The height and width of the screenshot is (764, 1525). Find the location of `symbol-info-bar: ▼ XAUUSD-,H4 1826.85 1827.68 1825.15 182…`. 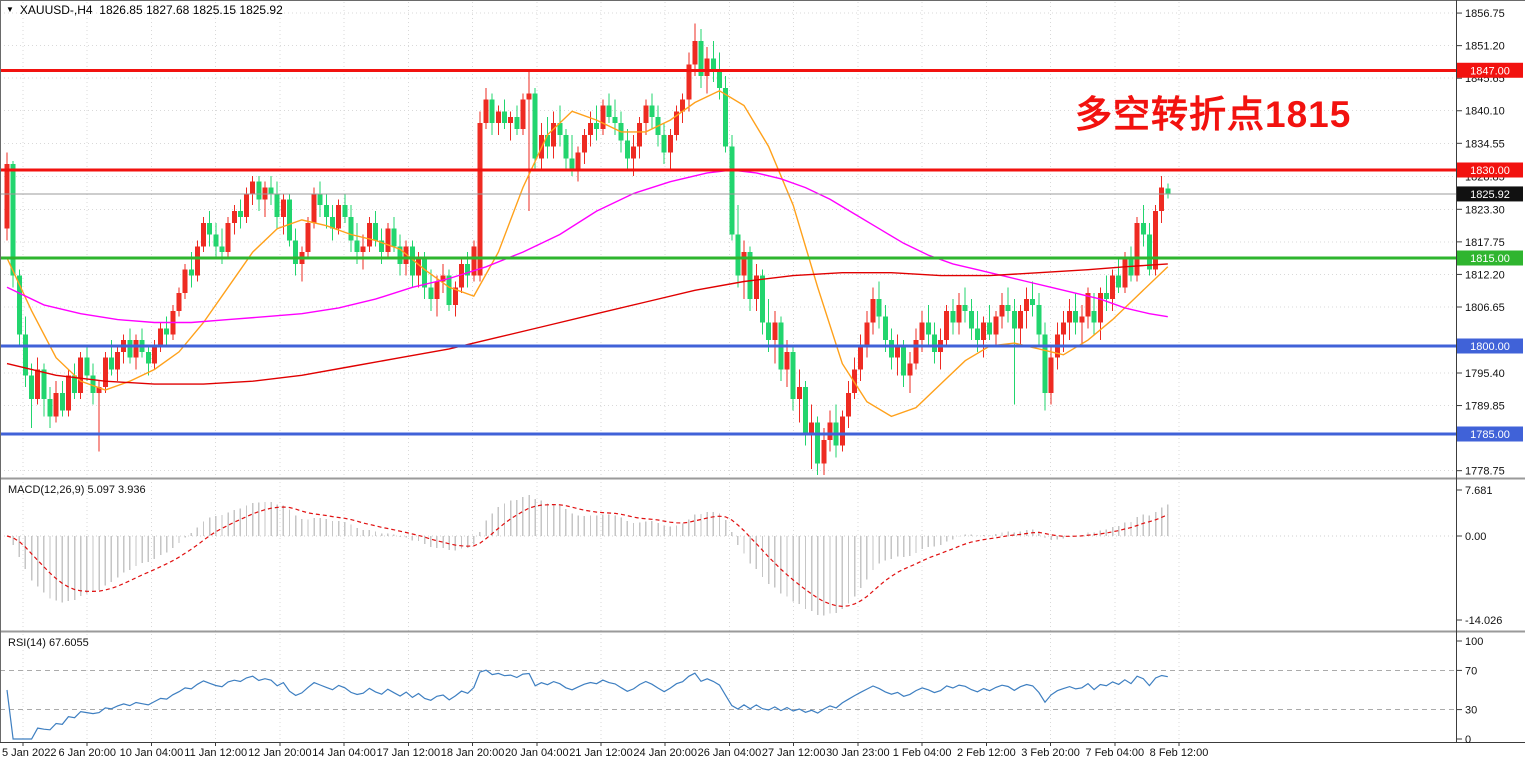

symbol-info-bar: ▼ XAUUSD-,H4 1826.85 1827.68 1825.15 182… is located at coordinates (144, 10).